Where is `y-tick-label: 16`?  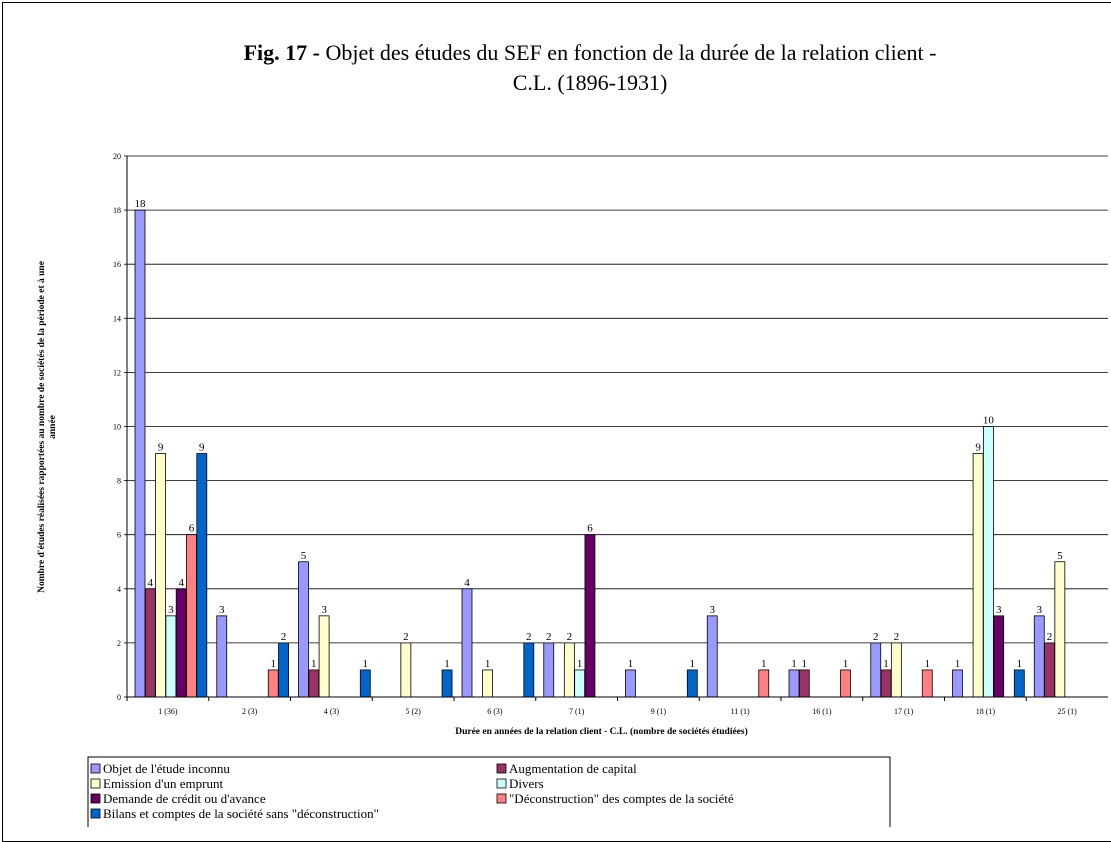
y-tick-label: 16 is located at coordinates (117, 264).